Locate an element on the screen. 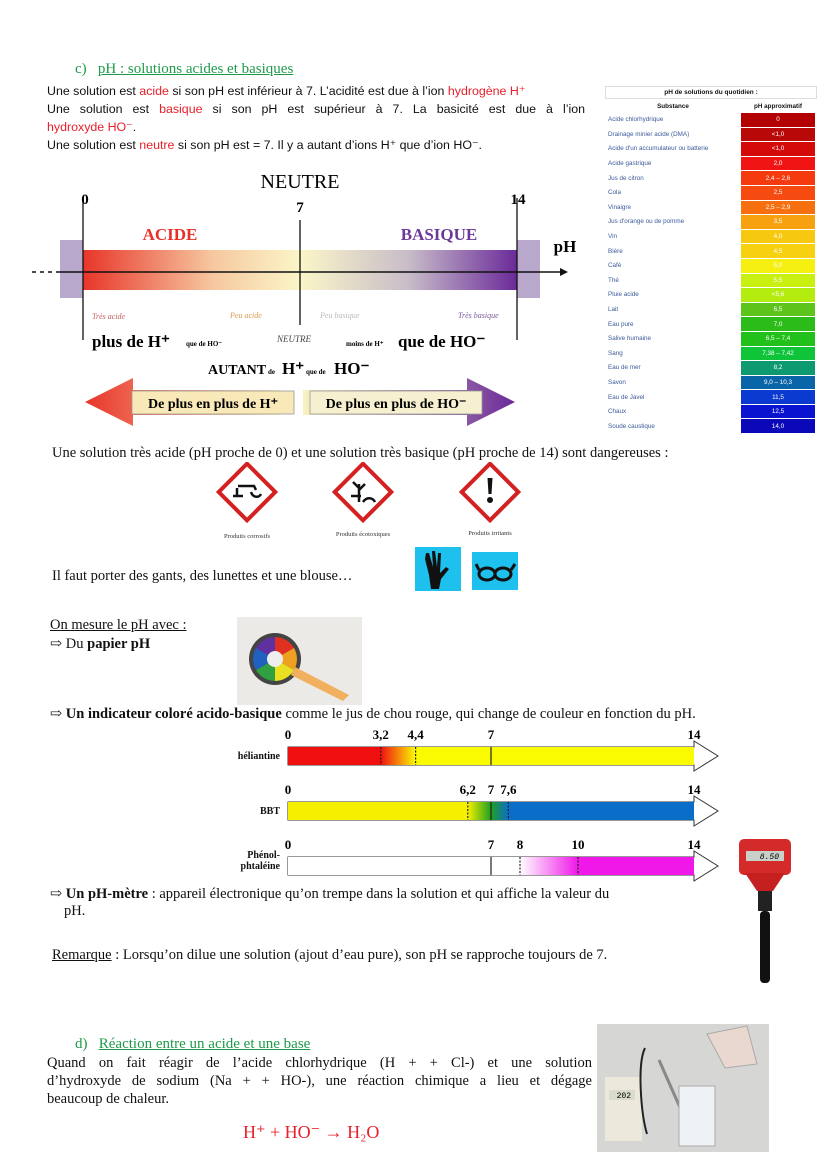 Image resolution: width=828 pixels, height=1170 pixels. line-hydroxyde: hydroxyde HO⁻. is located at coordinates (92, 127).